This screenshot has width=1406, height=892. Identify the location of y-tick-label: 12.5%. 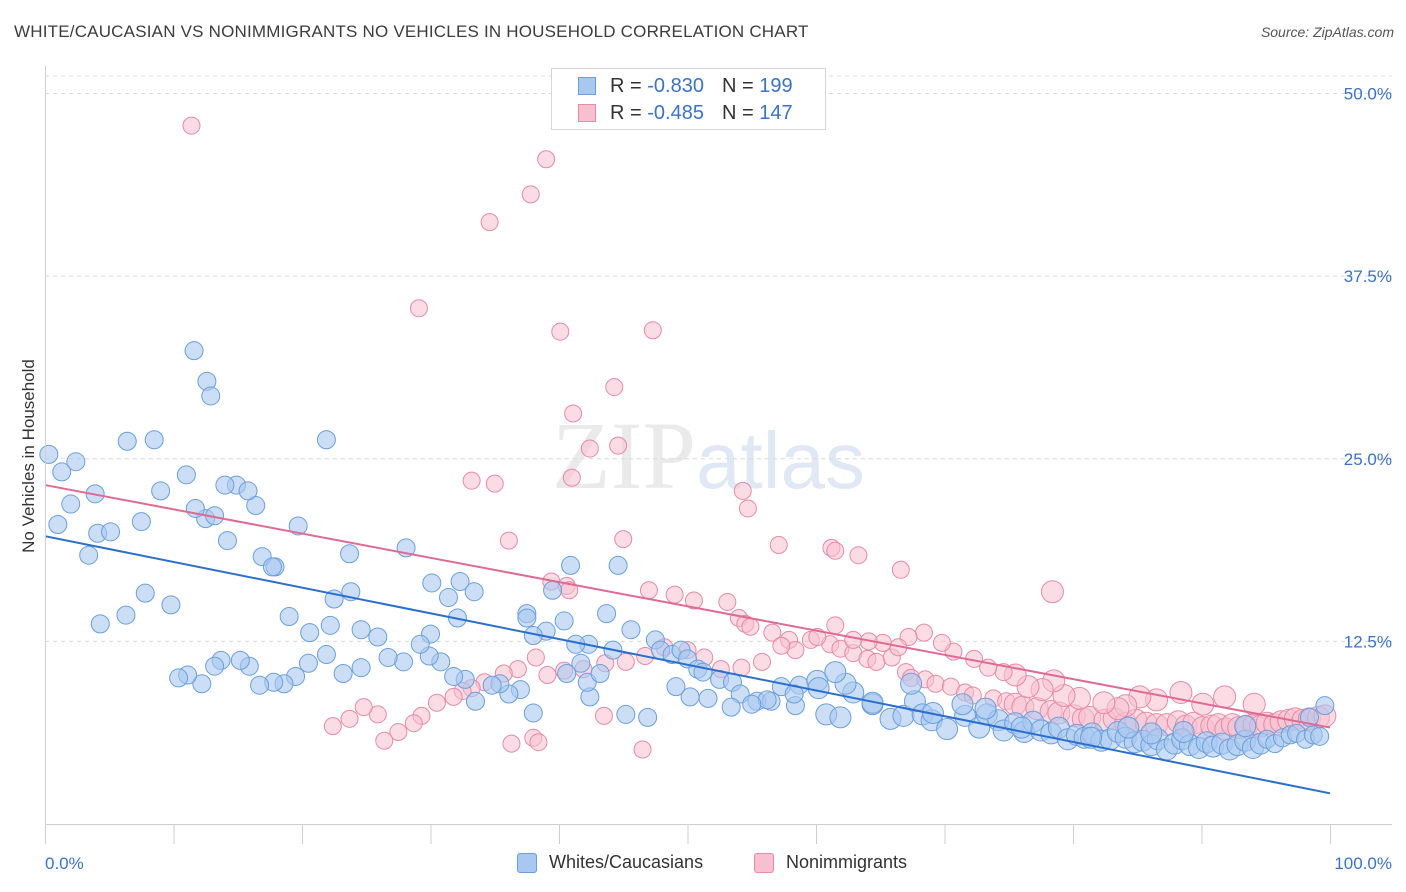
(1368, 641).